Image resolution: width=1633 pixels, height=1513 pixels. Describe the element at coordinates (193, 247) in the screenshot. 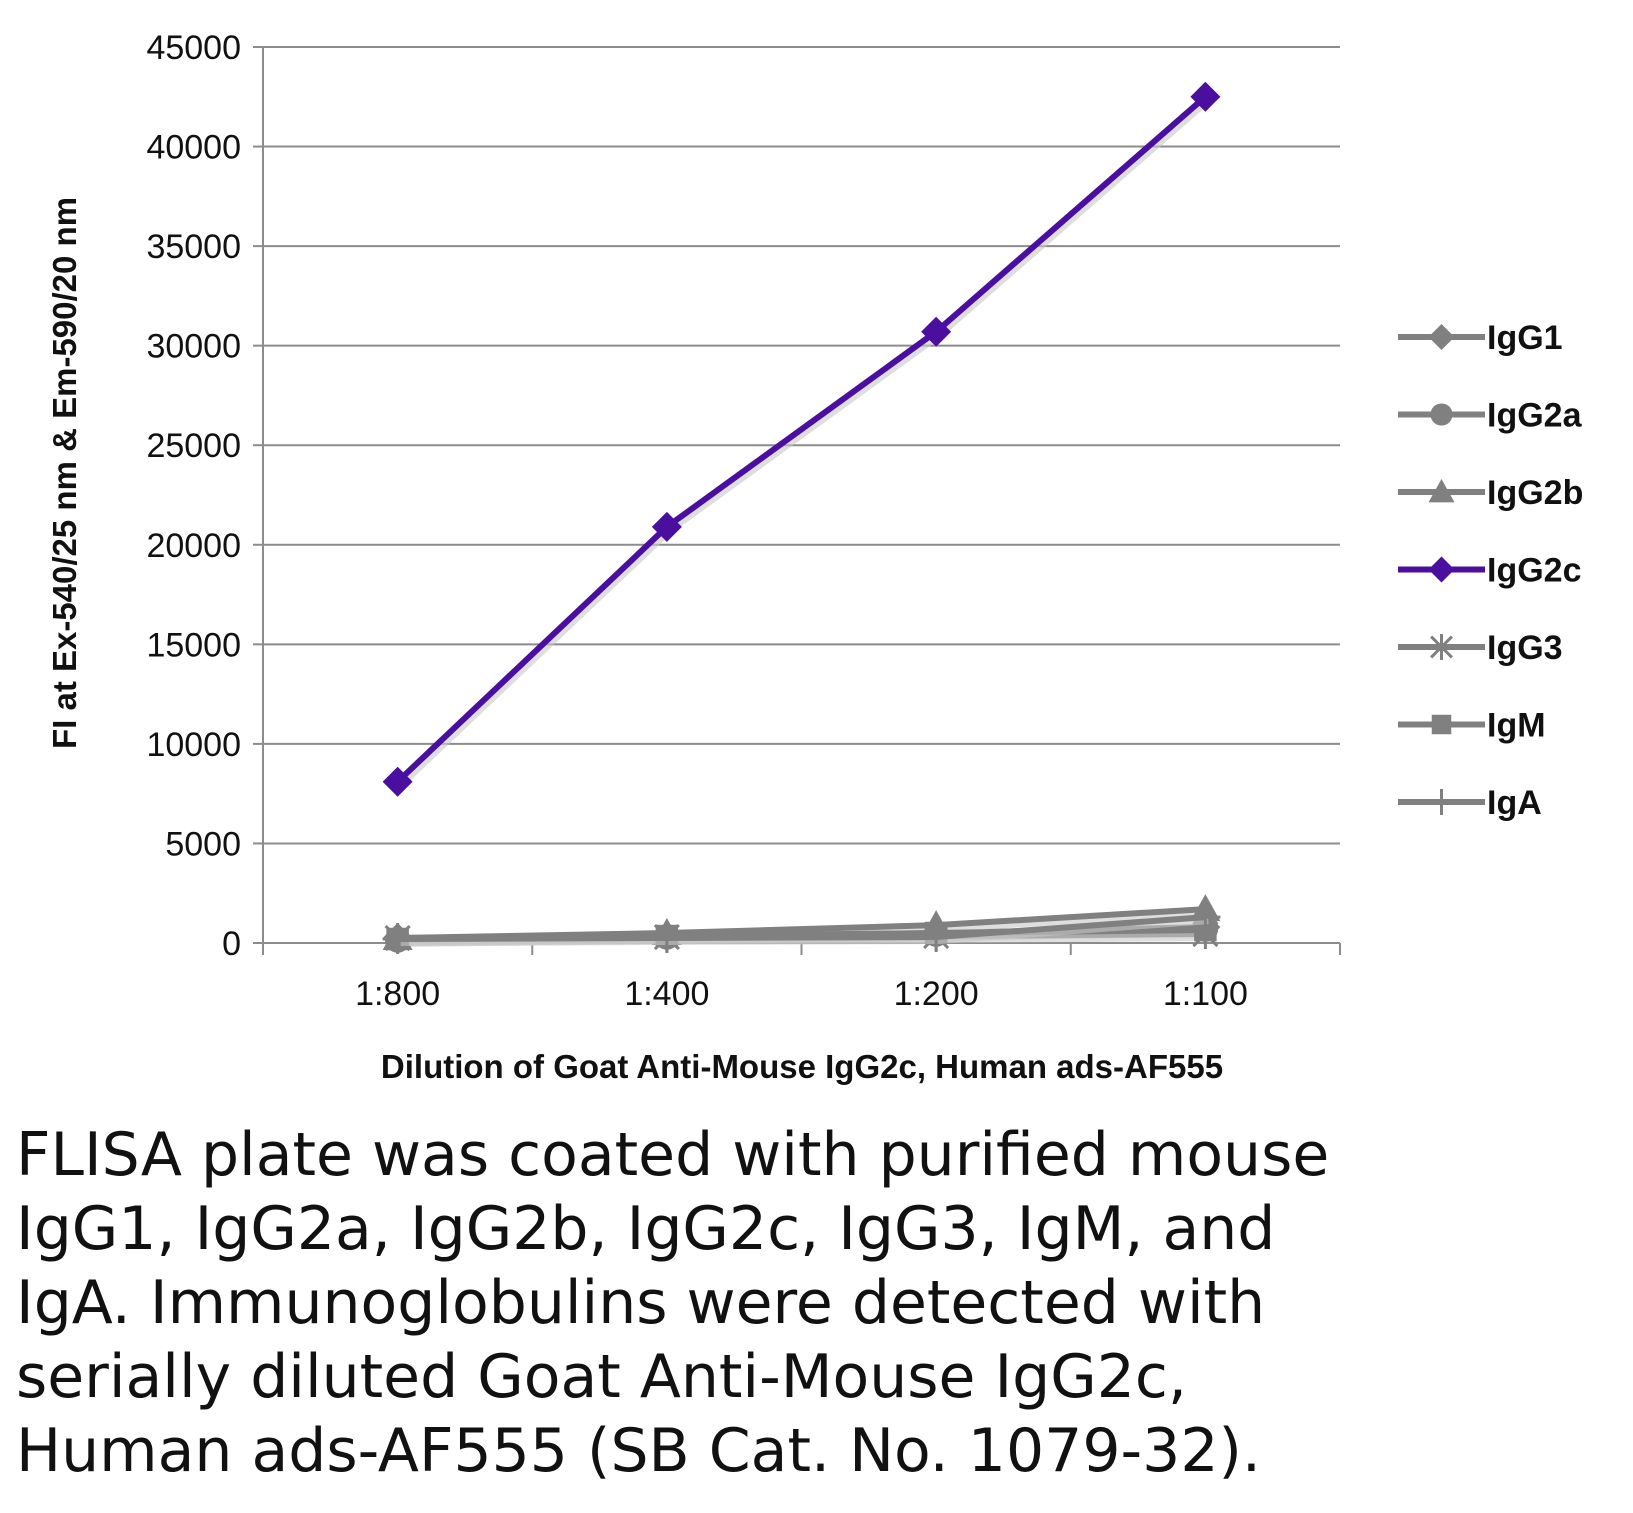

I see `y-tick-label: 35000` at that location.